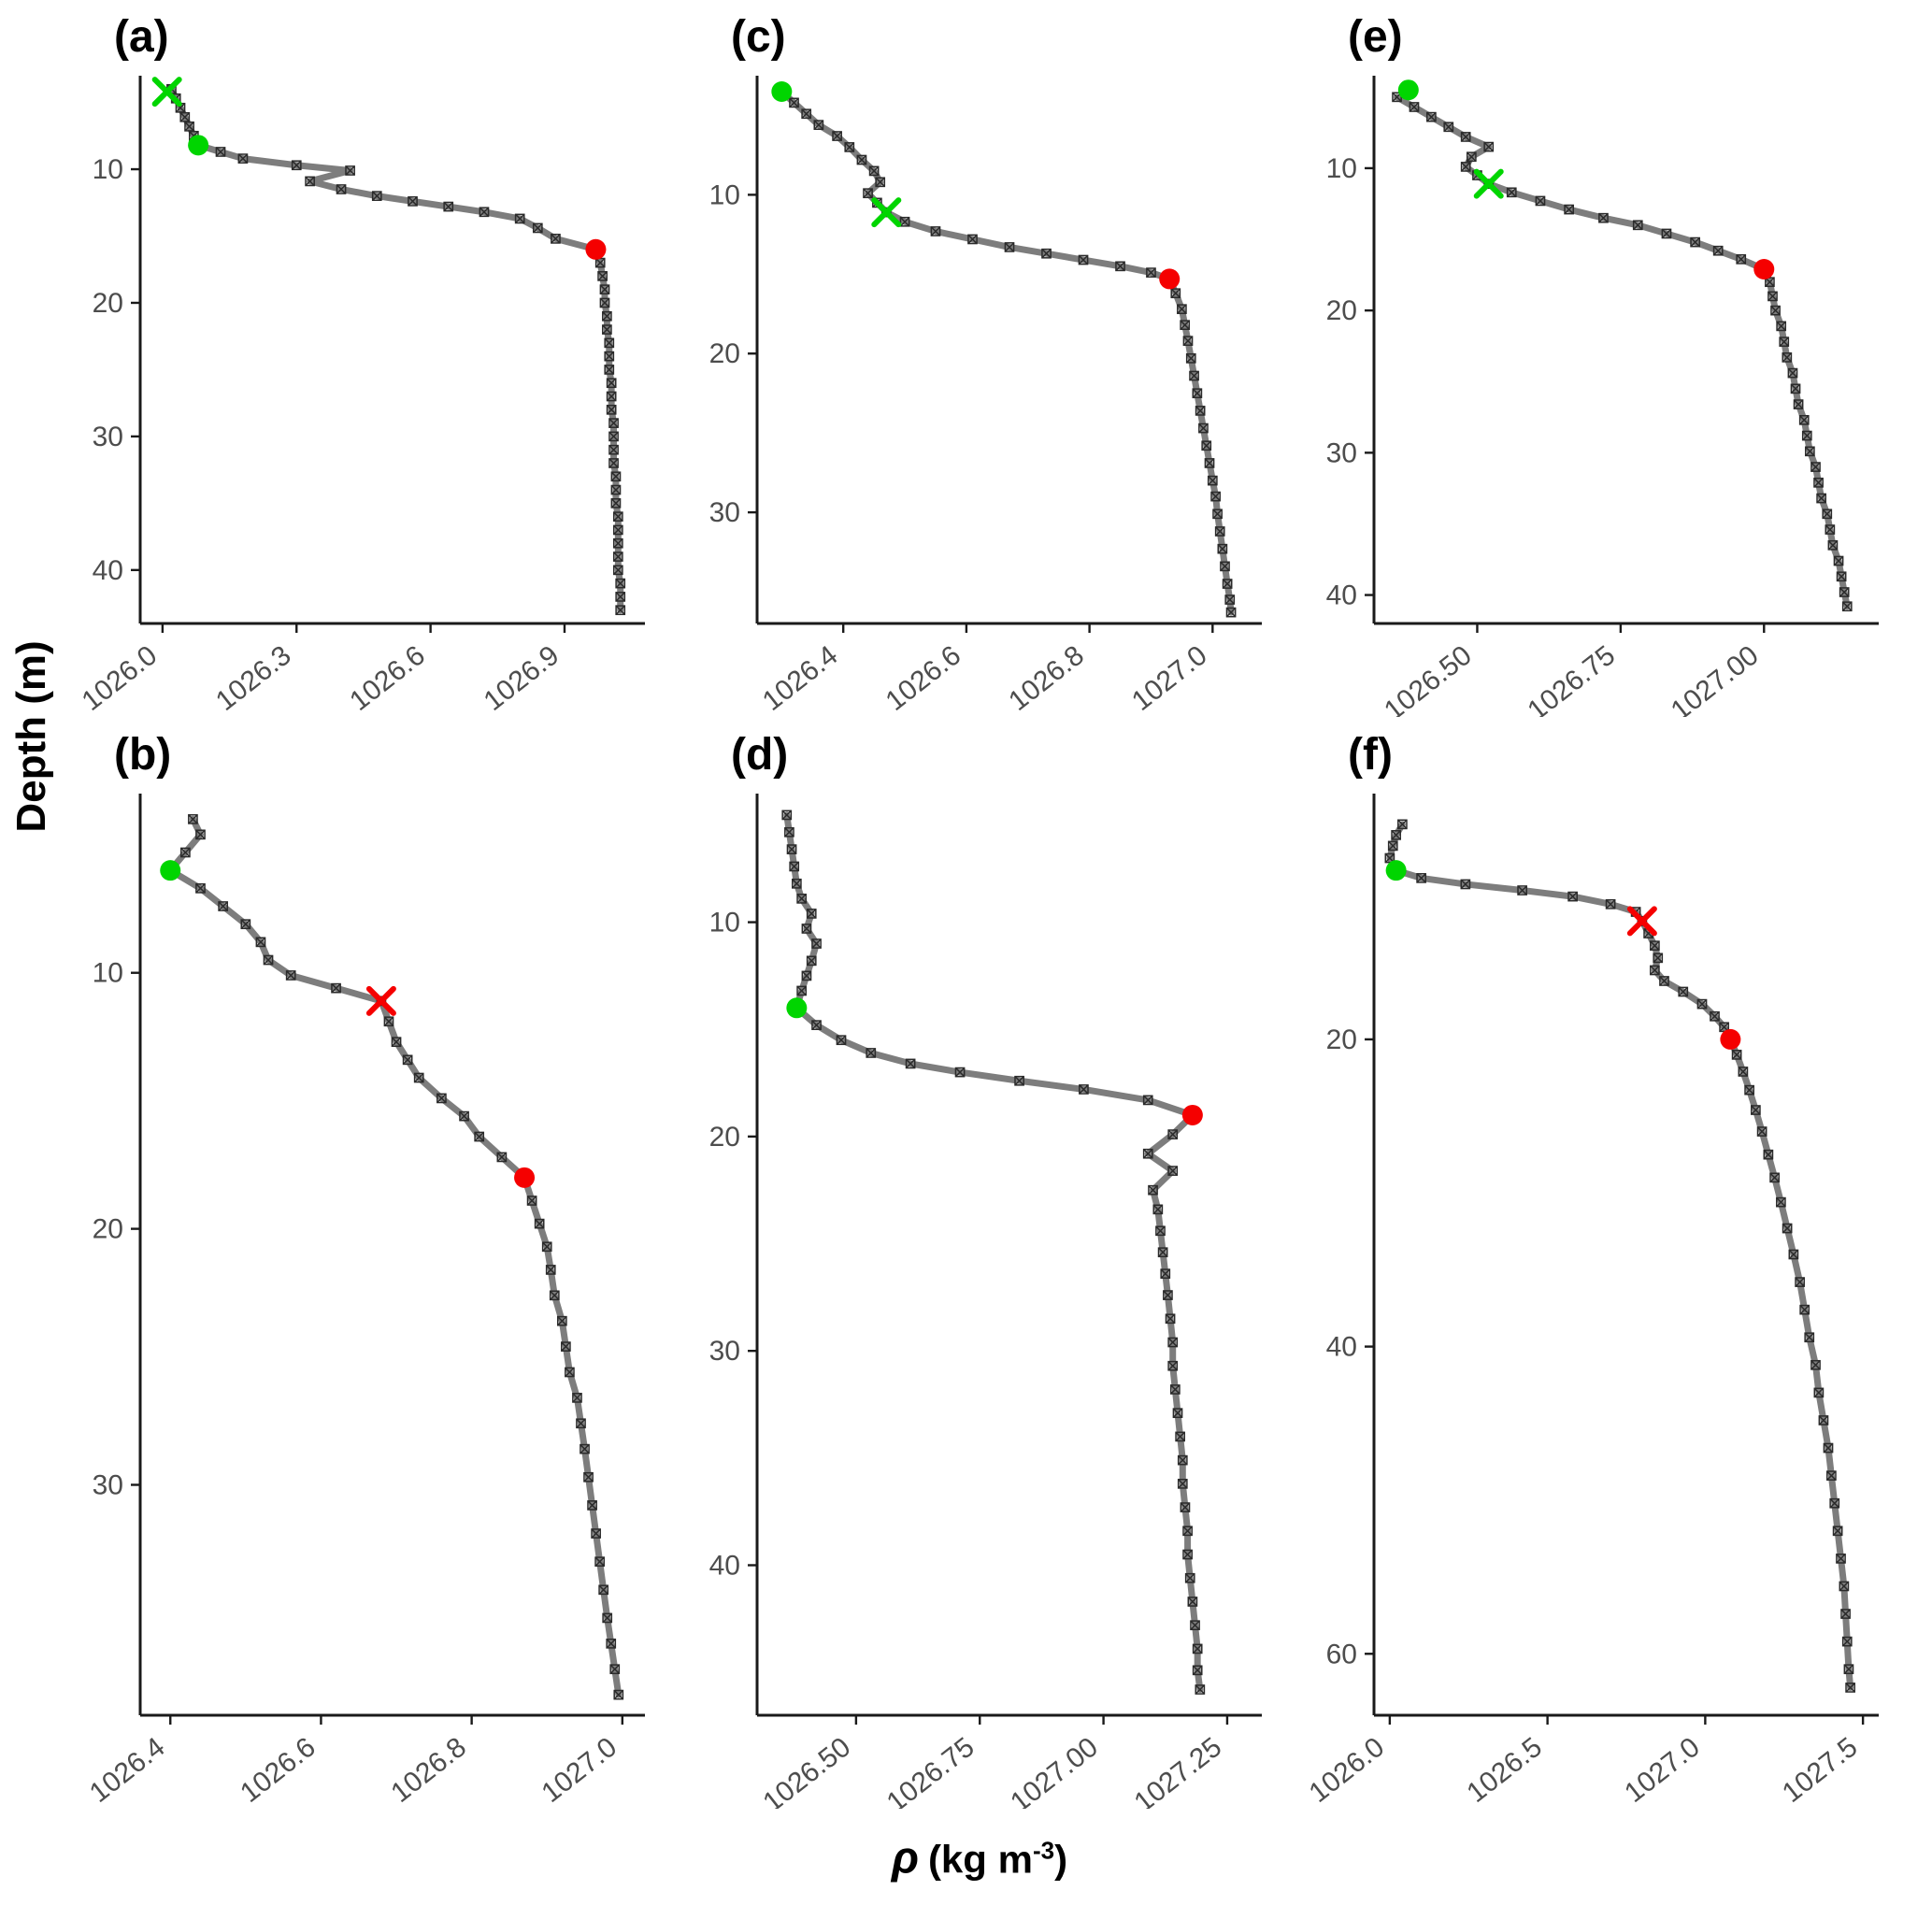 The image size is (1932, 1905). I want to click on x-tick-label: 1026.9, so click(522, 677).